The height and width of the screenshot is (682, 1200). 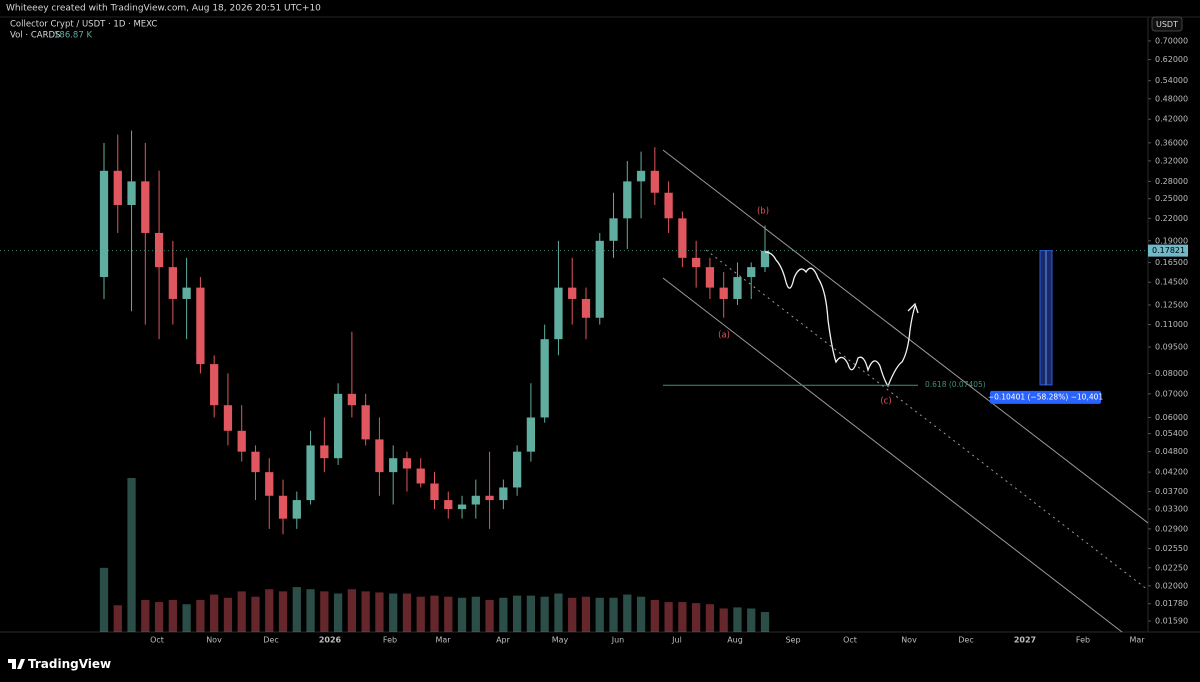 What do you see at coordinates (1171, 373) in the screenshot?
I see `y-tick-label: 0.08000` at bounding box center [1171, 373].